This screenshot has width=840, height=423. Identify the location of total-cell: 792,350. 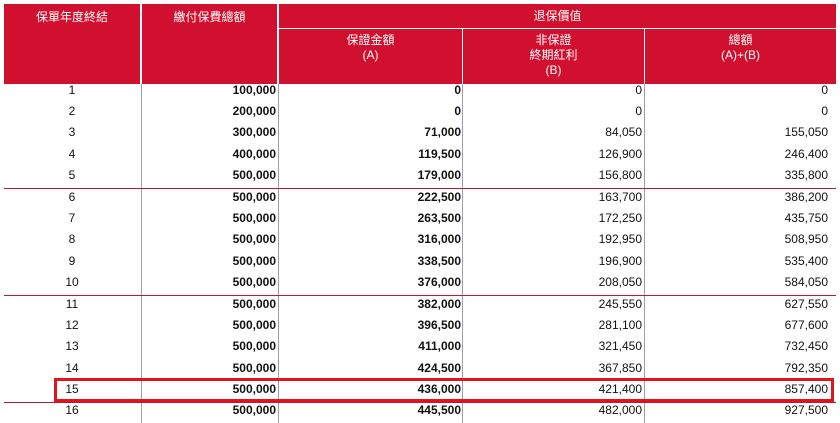
(806, 368).